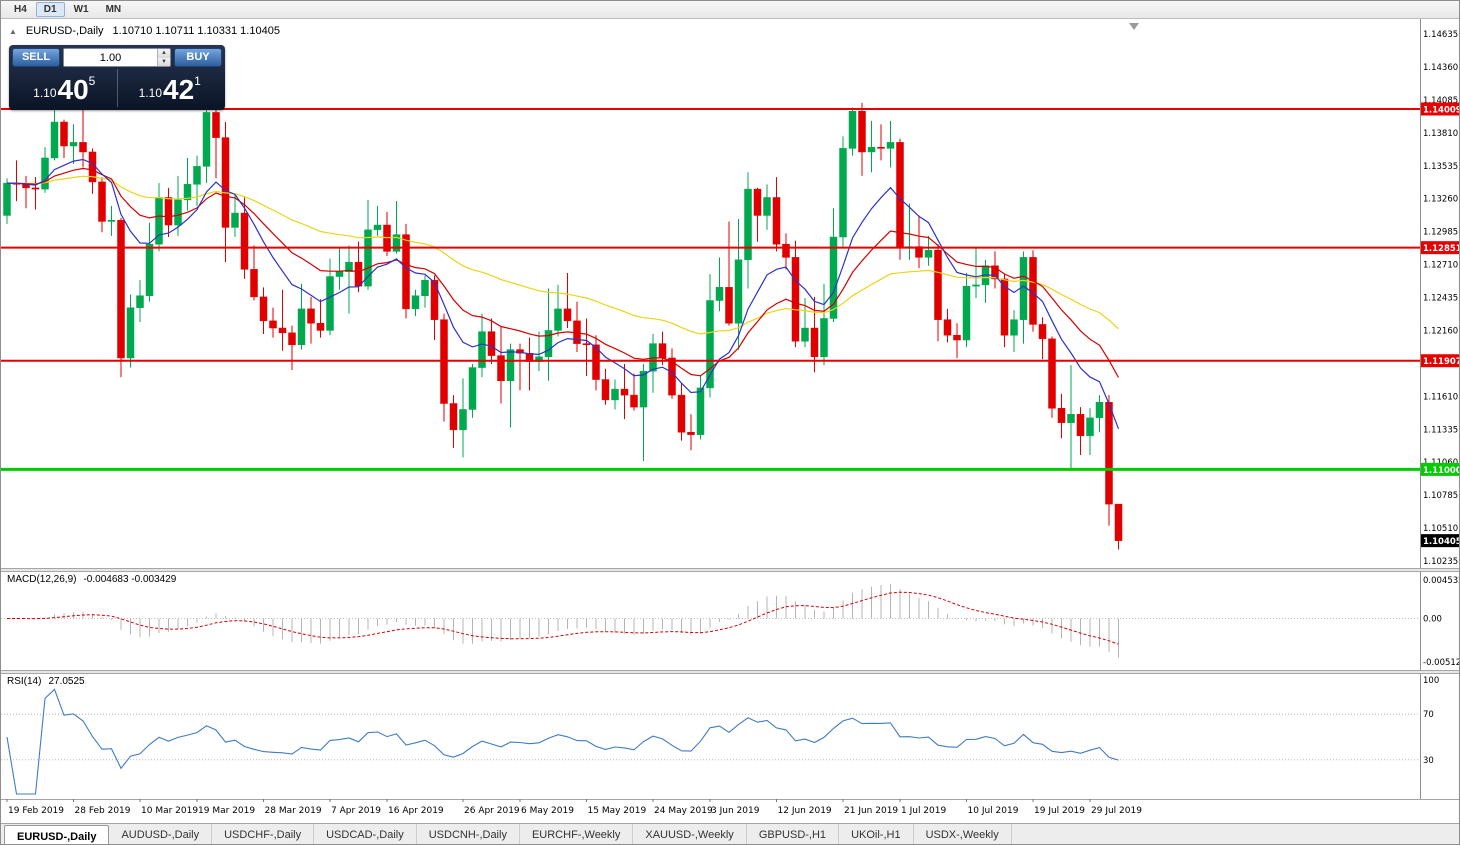 The image size is (1460, 845). I want to click on chart-tab: USDCNH-,Daily, so click(468, 834).